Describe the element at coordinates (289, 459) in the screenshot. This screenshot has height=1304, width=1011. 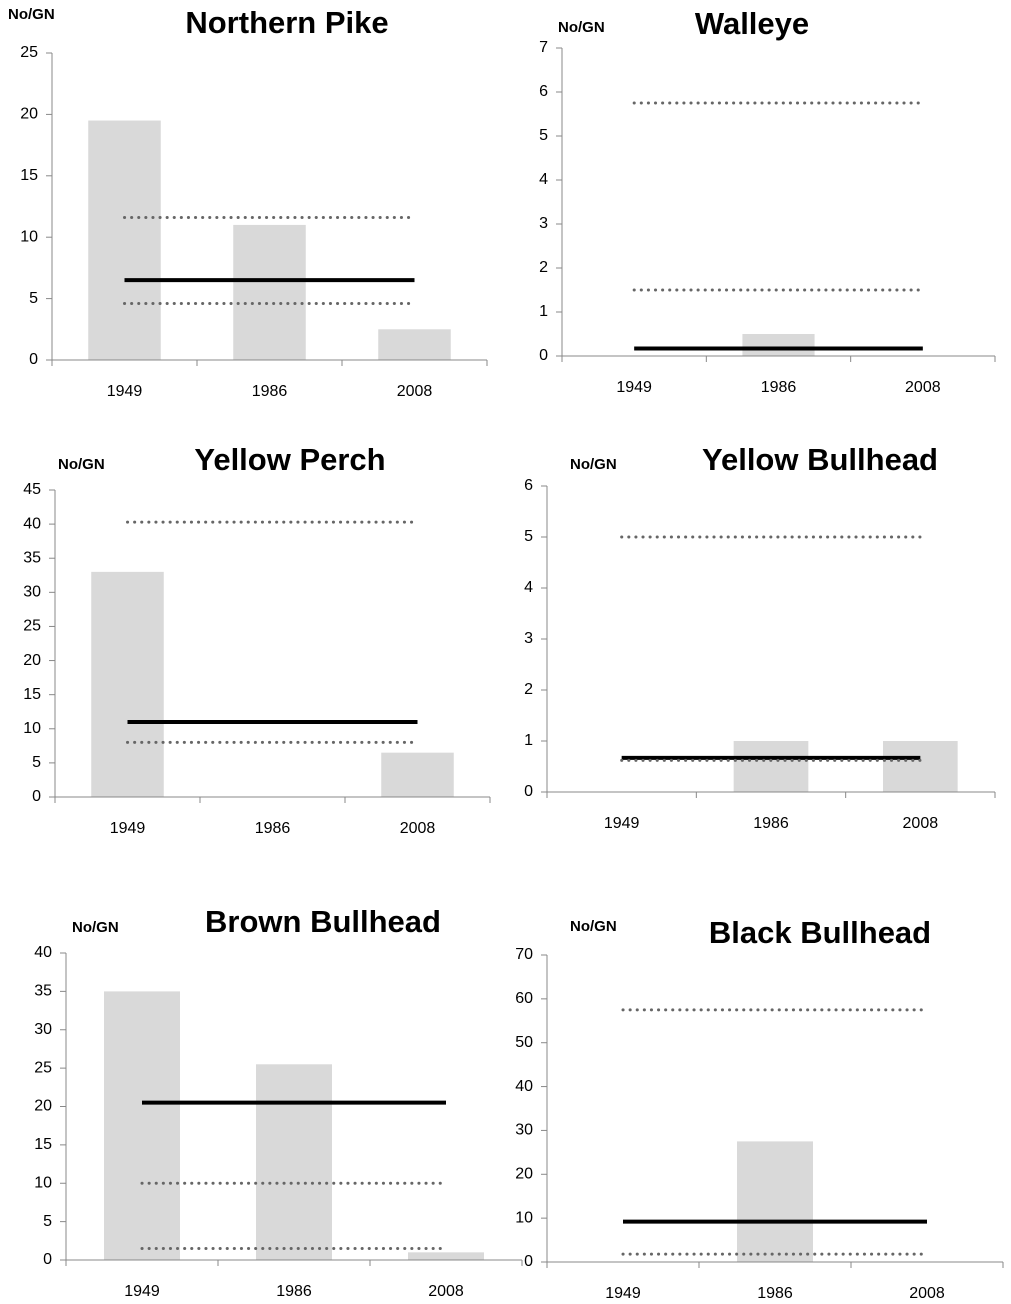
I see `chart-title: Yellow Perch` at that location.